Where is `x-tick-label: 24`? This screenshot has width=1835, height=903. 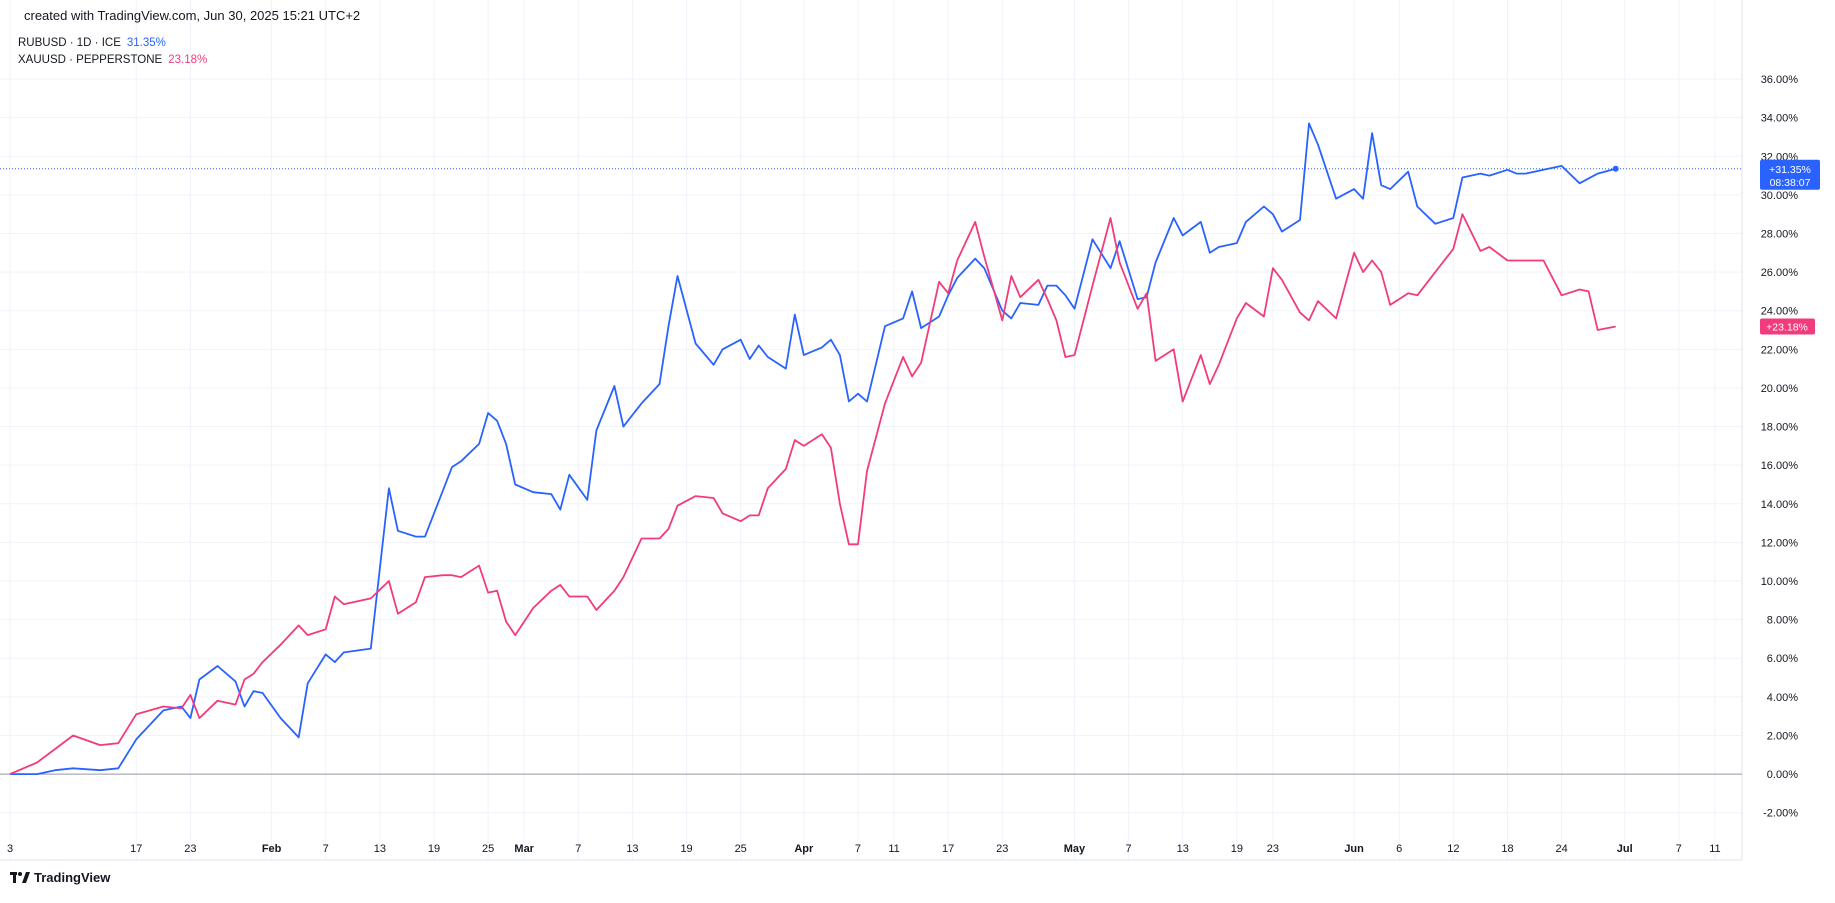 x-tick-label: 24 is located at coordinates (1561, 849).